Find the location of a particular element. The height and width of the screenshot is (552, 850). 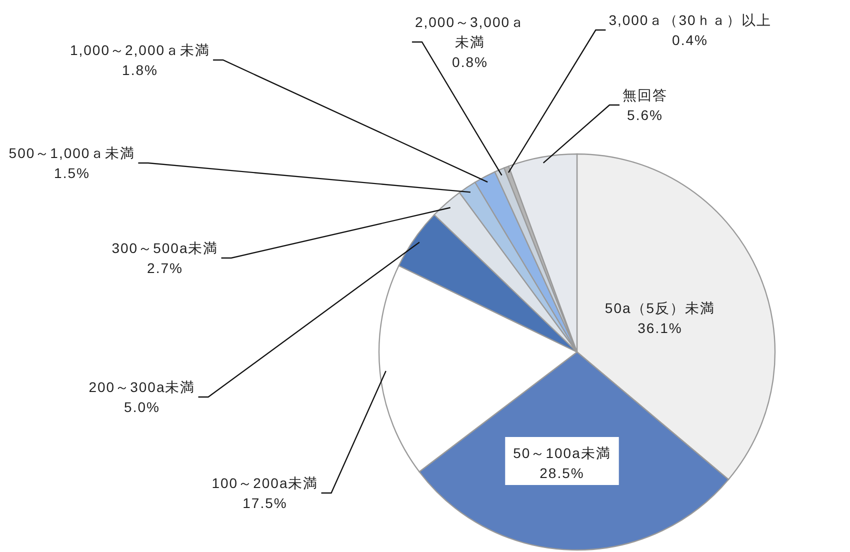

slice-label: 50～100a未満 is located at coordinates (562, 453).